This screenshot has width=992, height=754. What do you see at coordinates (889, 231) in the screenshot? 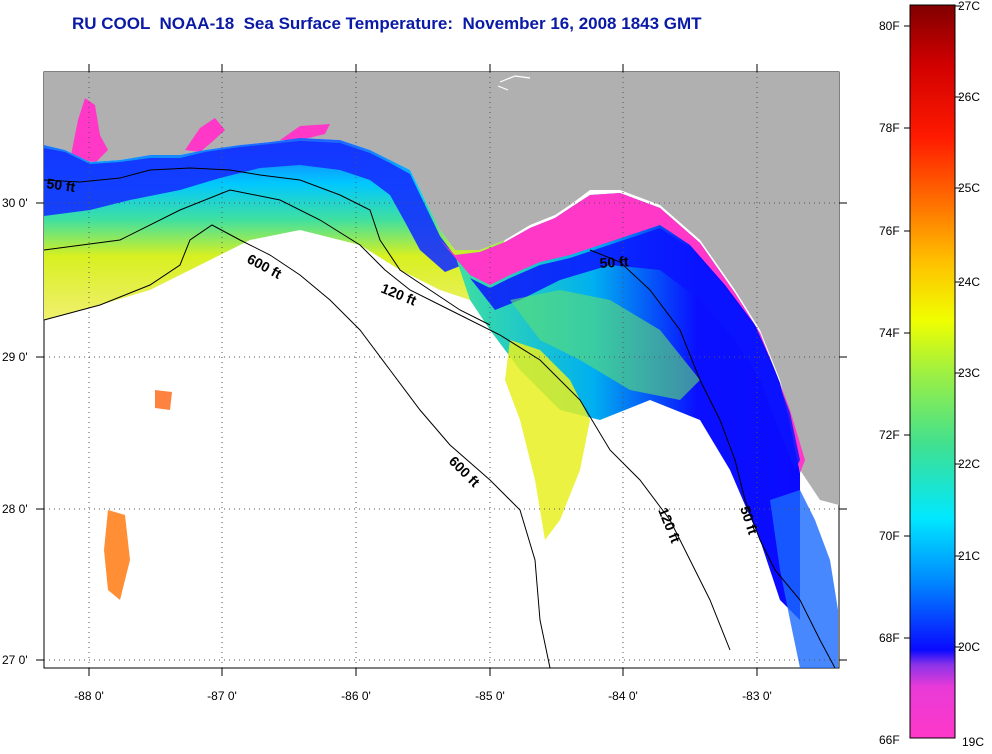
I see `colorbar-f-label: 76F` at bounding box center [889, 231].